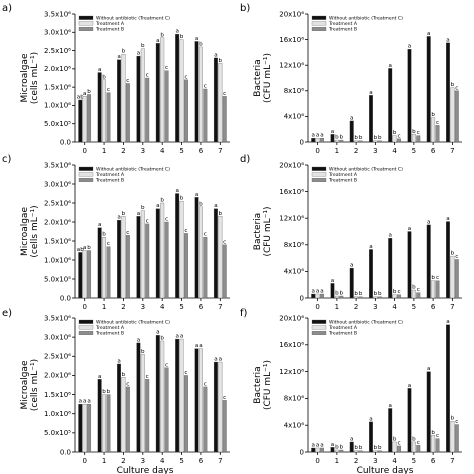 The height and width of the screenshot is (474, 474). Describe the element at coordinates (110, 24) in the screenshot. I see `legend-label: Treatment A` at that location.